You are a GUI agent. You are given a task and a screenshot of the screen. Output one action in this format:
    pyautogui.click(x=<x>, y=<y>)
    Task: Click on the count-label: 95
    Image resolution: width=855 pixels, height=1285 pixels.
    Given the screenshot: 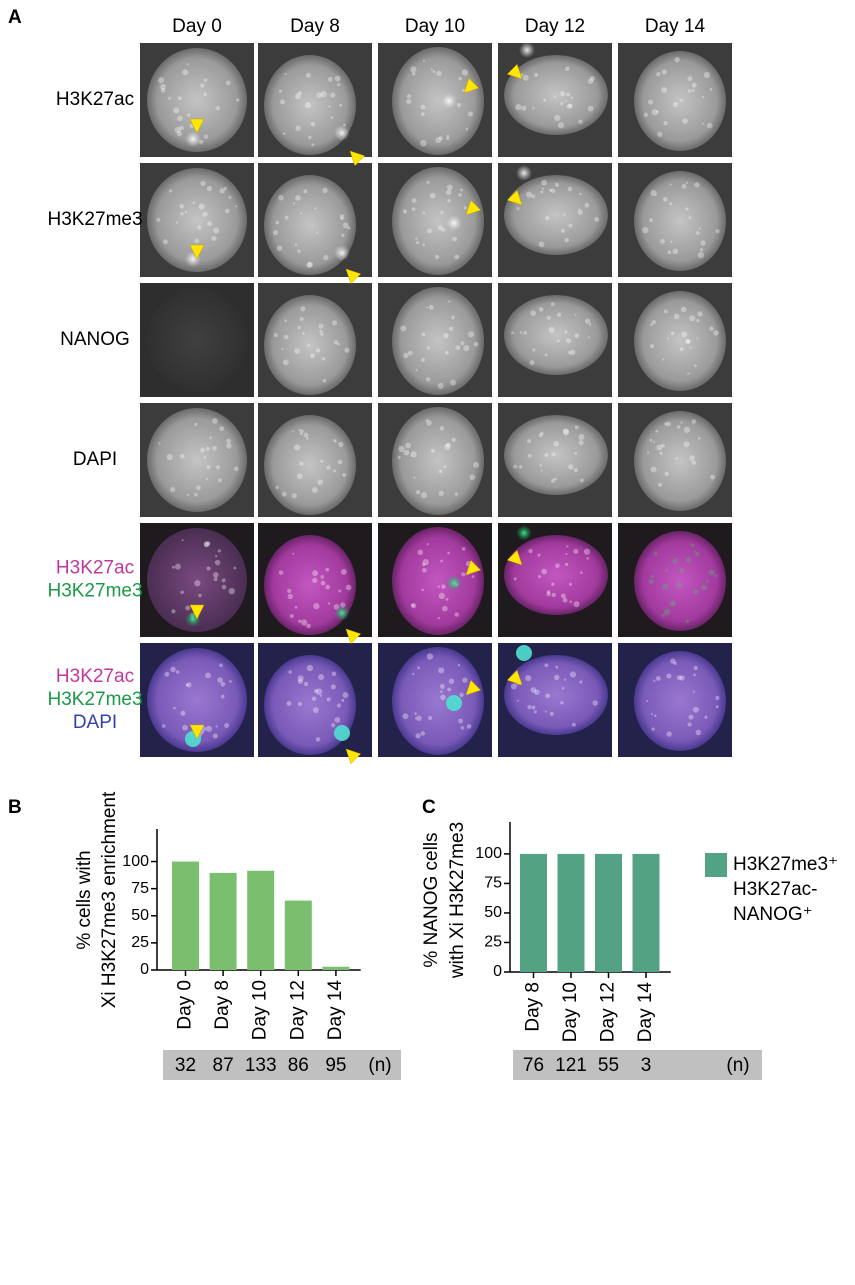 What is the action you would take?
    pyautogui.click(x=335, y=1065)
    